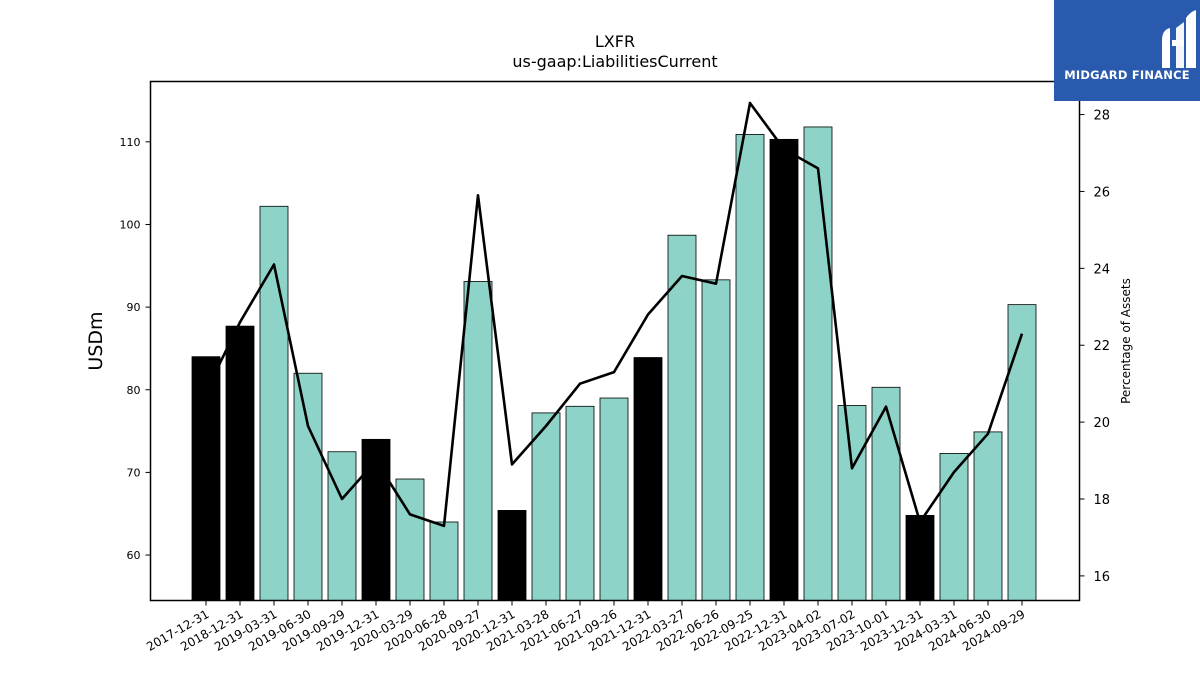  What do you see at coordinates (615, 41) in the screenshot?
I see `chart-title: LXFR` at bounding box center [615, 41].